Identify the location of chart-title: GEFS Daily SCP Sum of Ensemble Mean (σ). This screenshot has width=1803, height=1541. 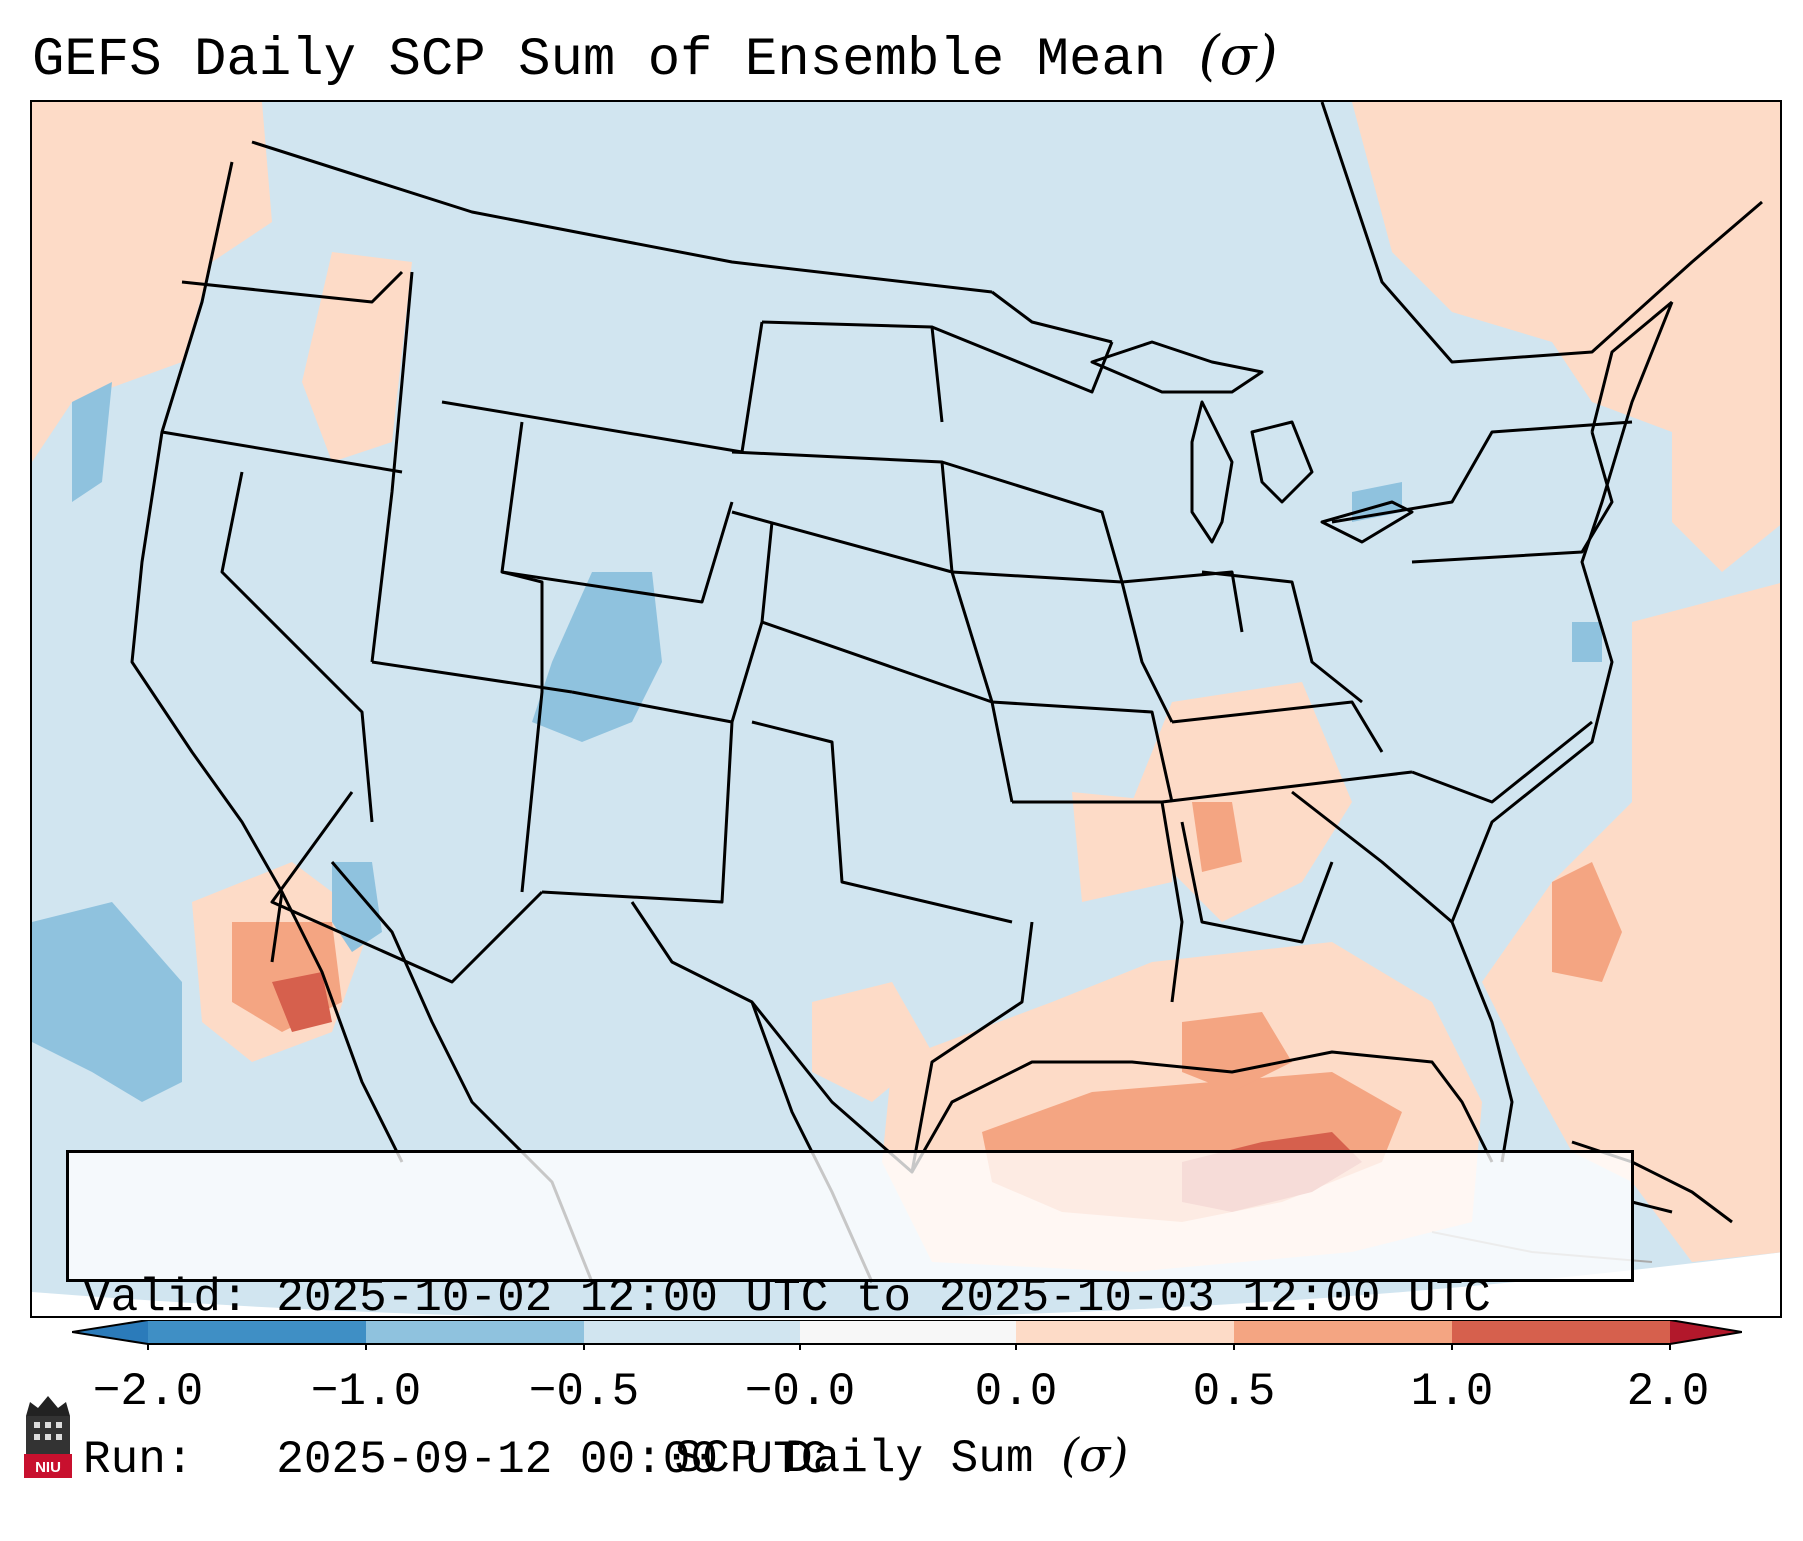
(655, 57).